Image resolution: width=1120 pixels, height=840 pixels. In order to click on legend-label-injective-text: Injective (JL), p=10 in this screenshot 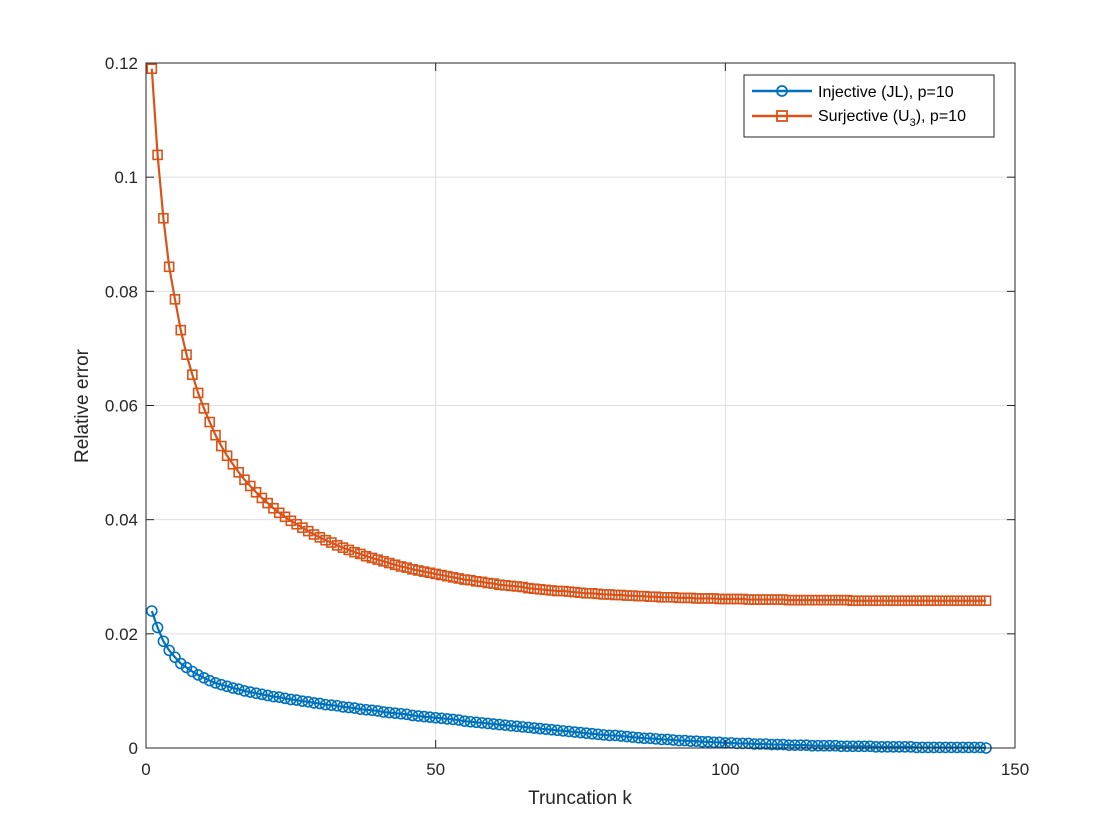, I will do `click(886, 92)`.